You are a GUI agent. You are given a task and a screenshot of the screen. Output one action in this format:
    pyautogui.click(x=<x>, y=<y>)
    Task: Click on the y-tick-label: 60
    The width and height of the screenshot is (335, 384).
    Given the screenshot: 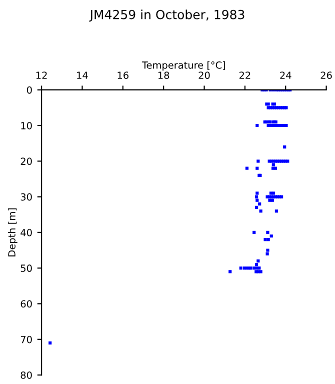 What is the action you would take?
    pyautogui.click(x=26, y=304)
    